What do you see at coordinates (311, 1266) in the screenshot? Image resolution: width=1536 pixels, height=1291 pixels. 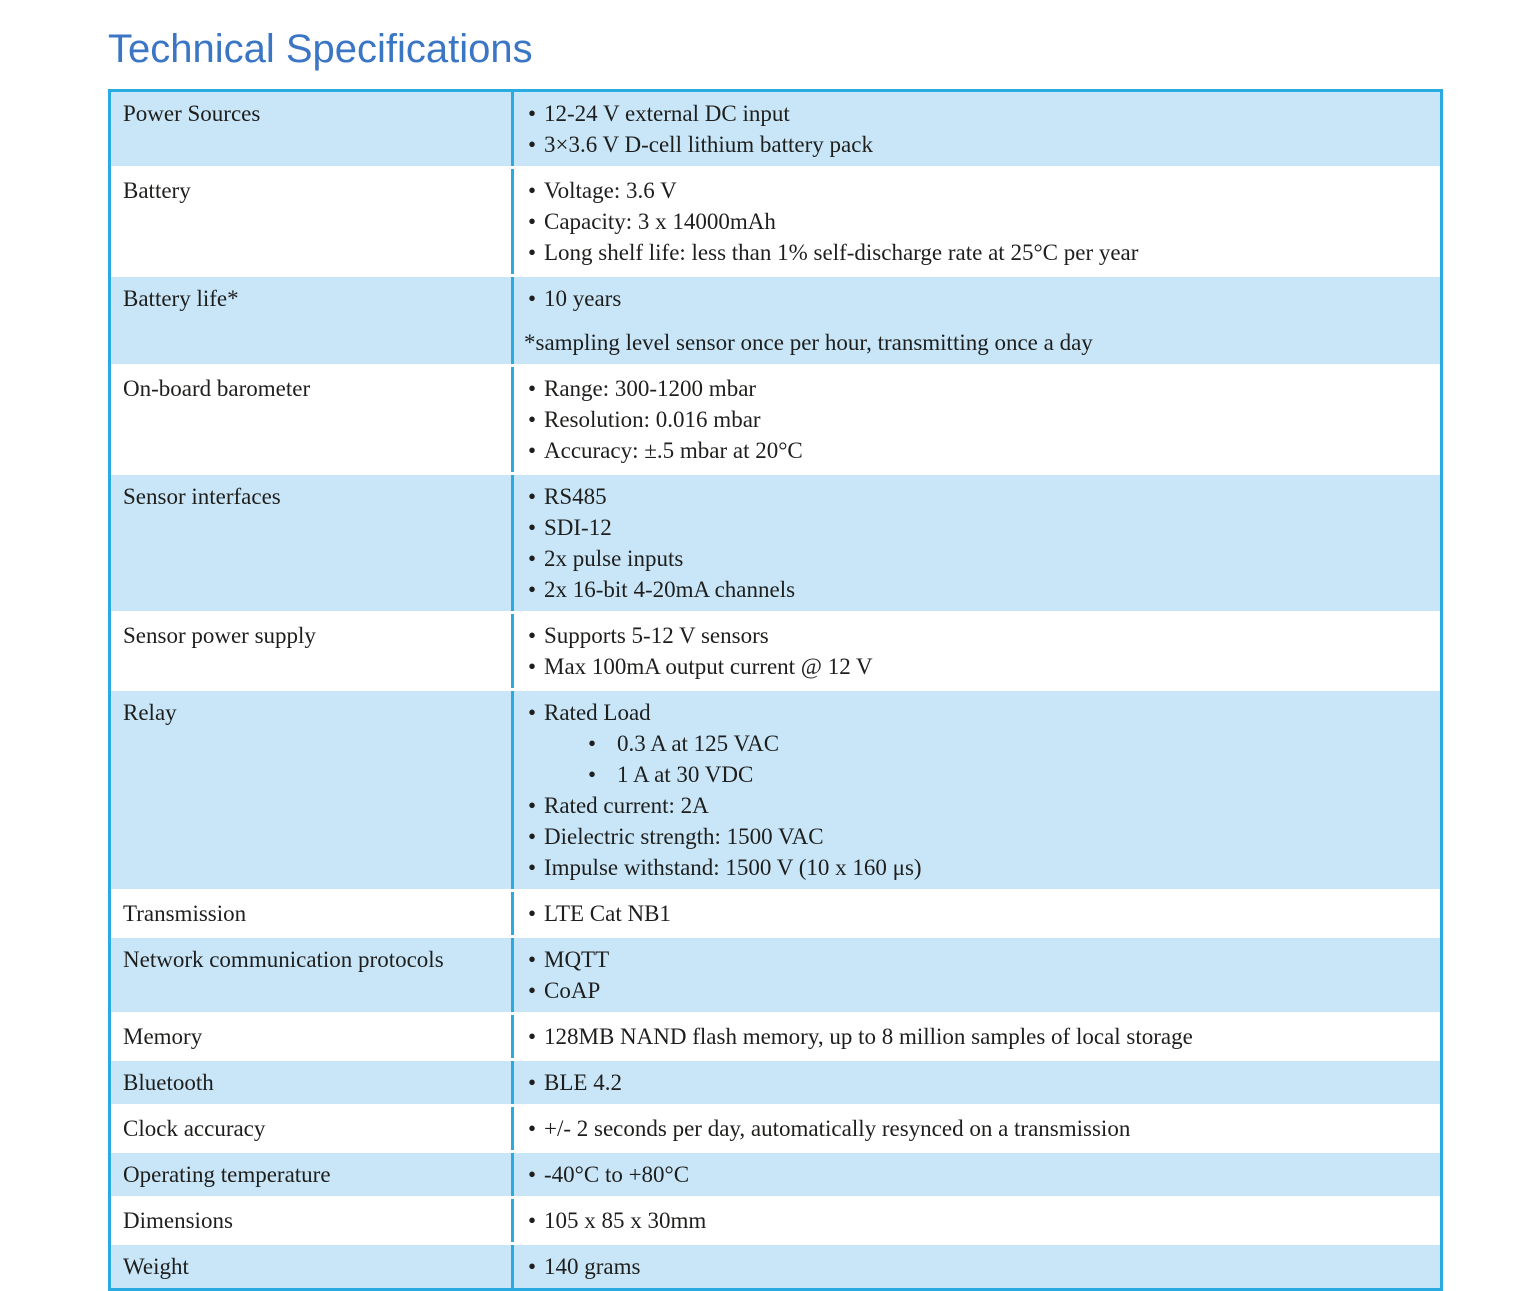 I see `spec-label: Weight` at bounding box center [311, 1266].